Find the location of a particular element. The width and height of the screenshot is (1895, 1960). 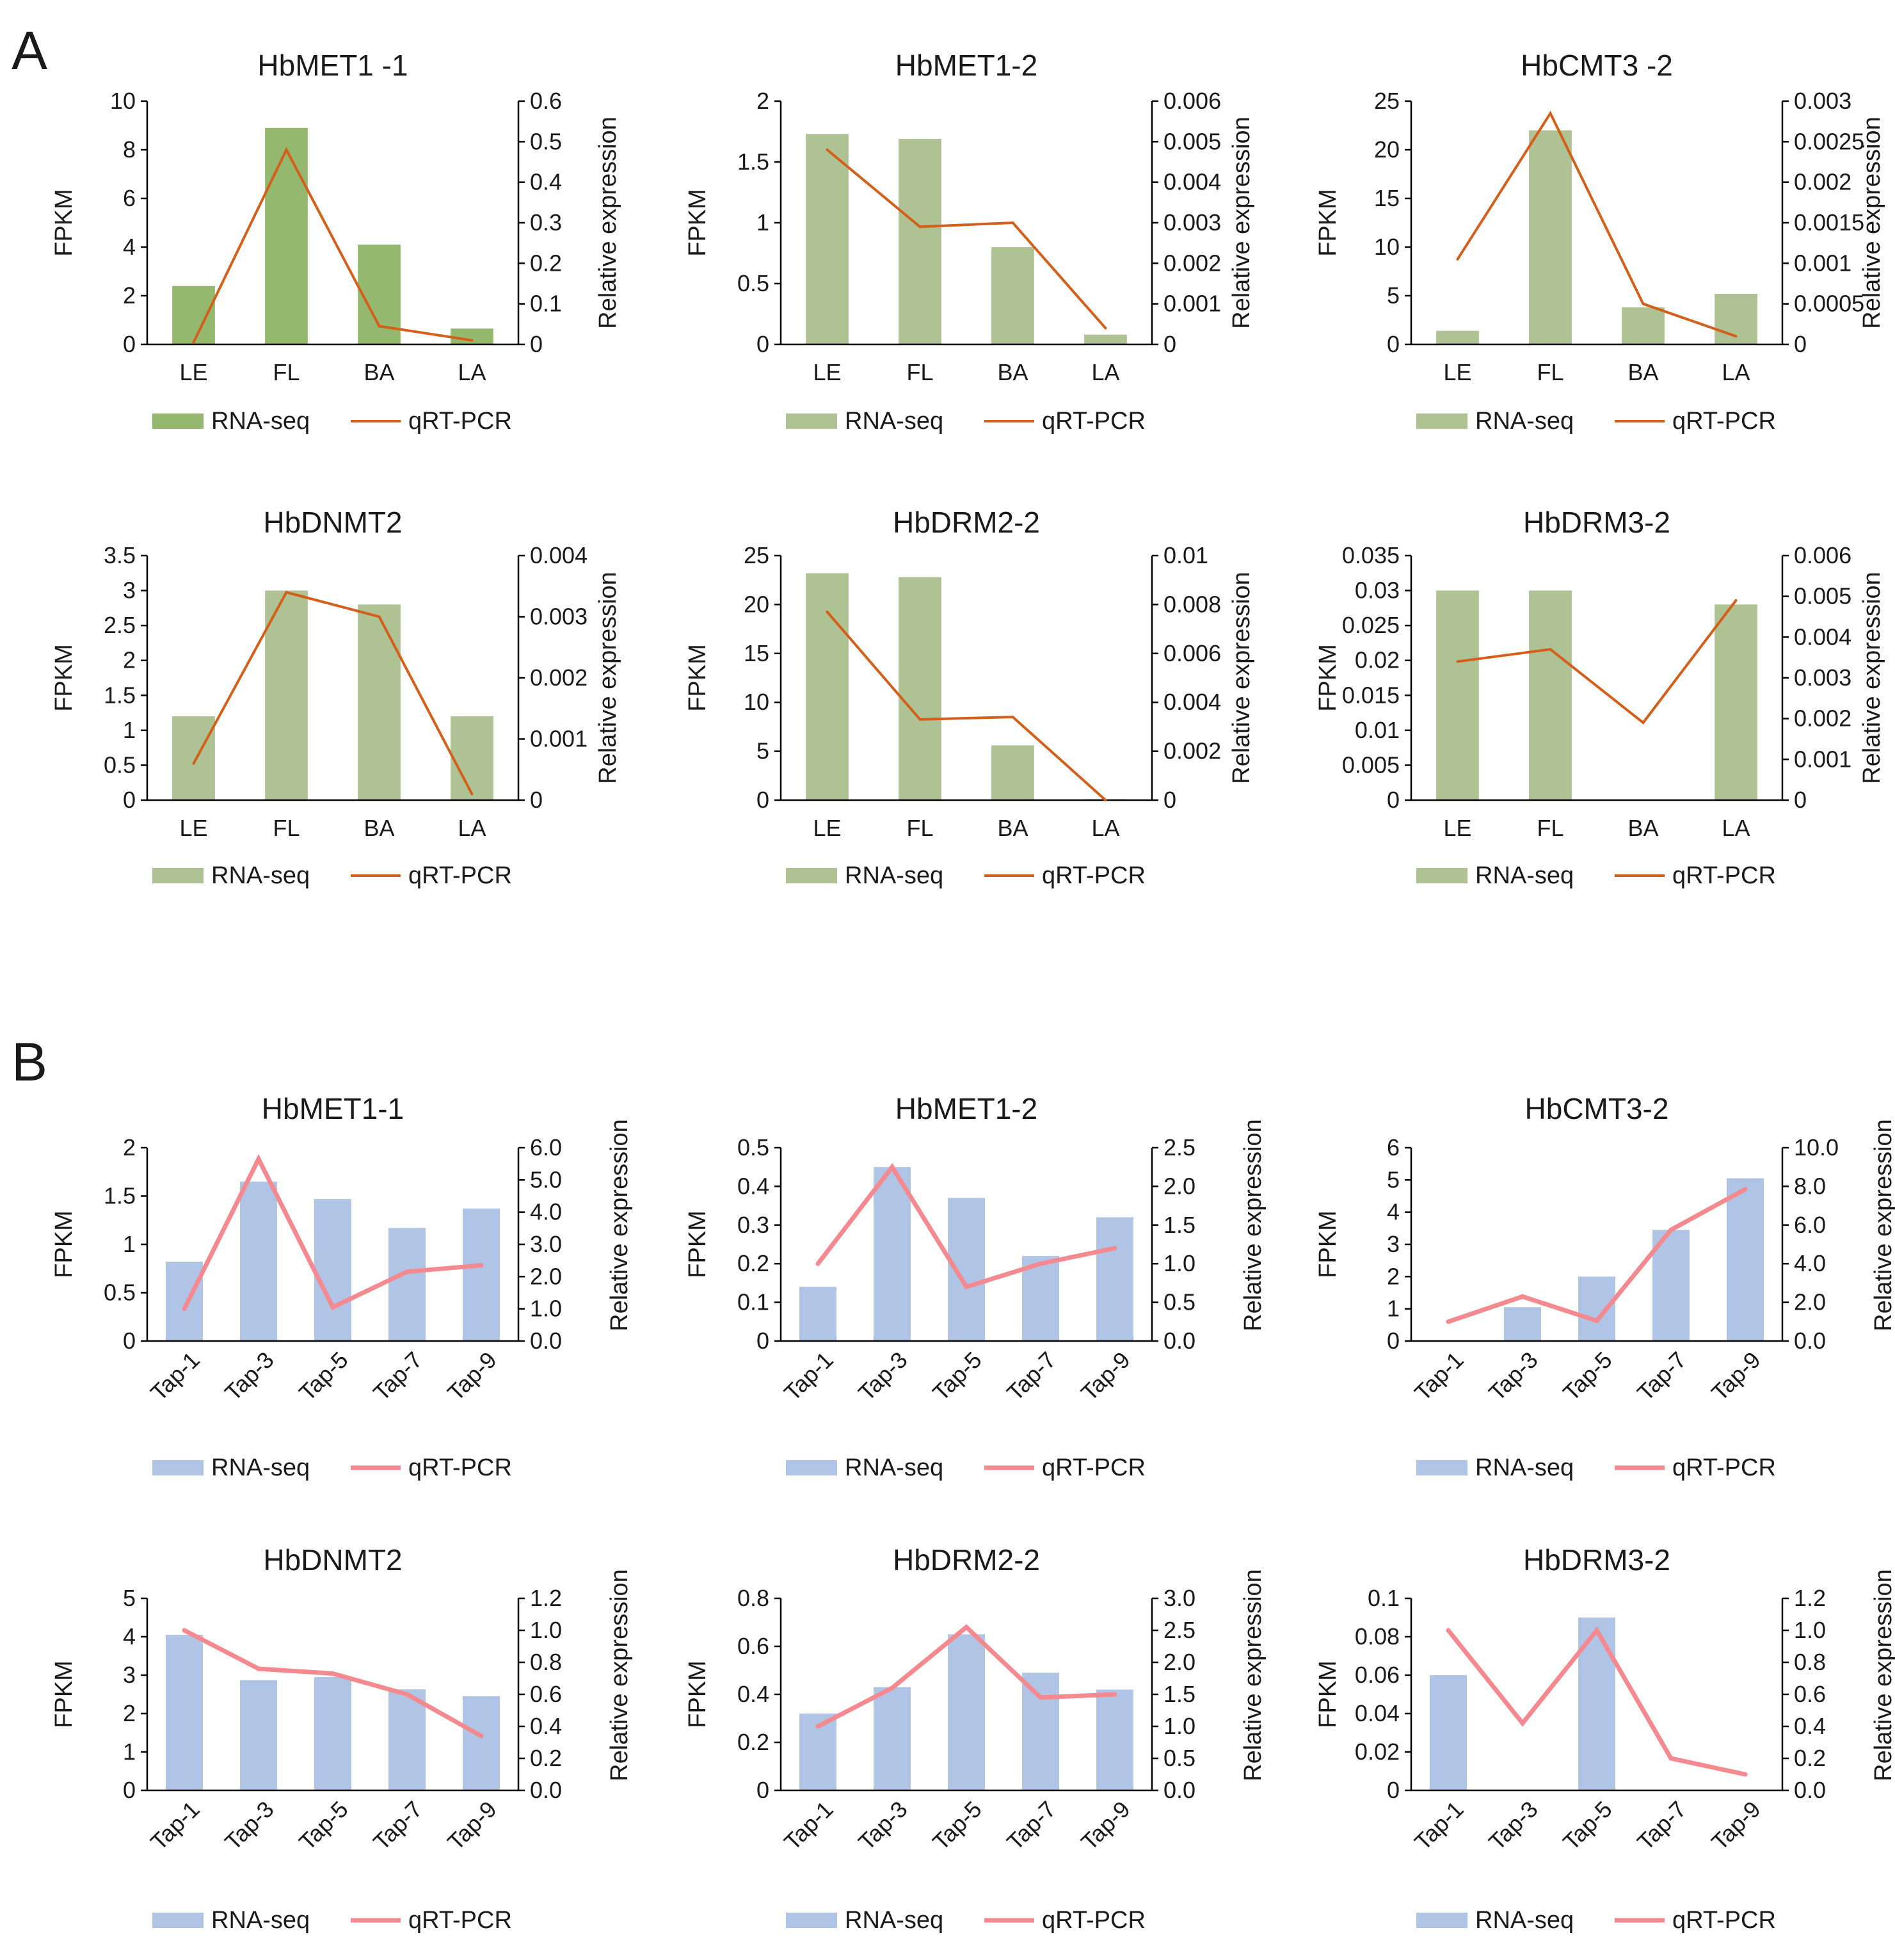

x-tick-label: LE is located at coordinates (193, 372).